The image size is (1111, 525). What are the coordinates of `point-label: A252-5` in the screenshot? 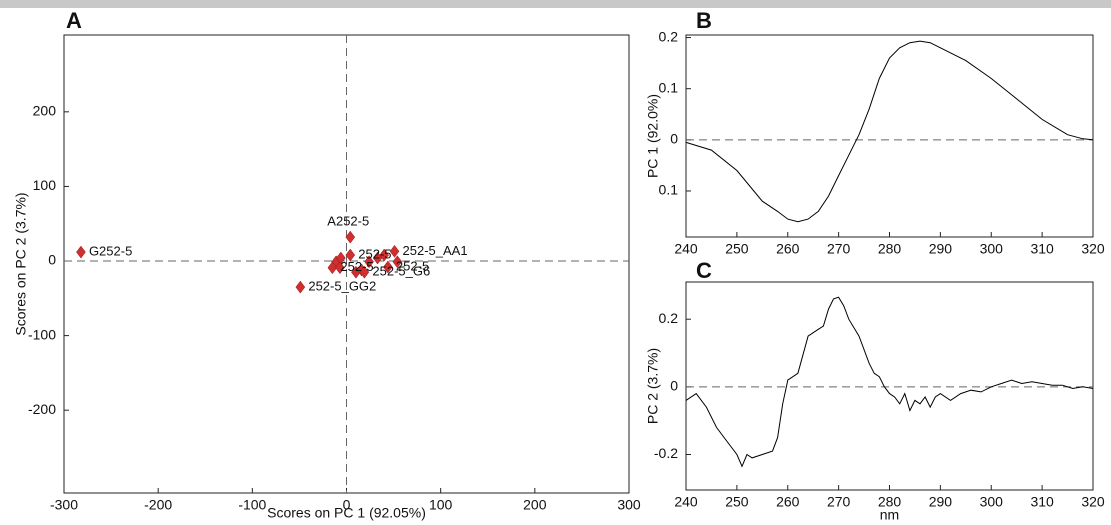 It's located at (348, 221).